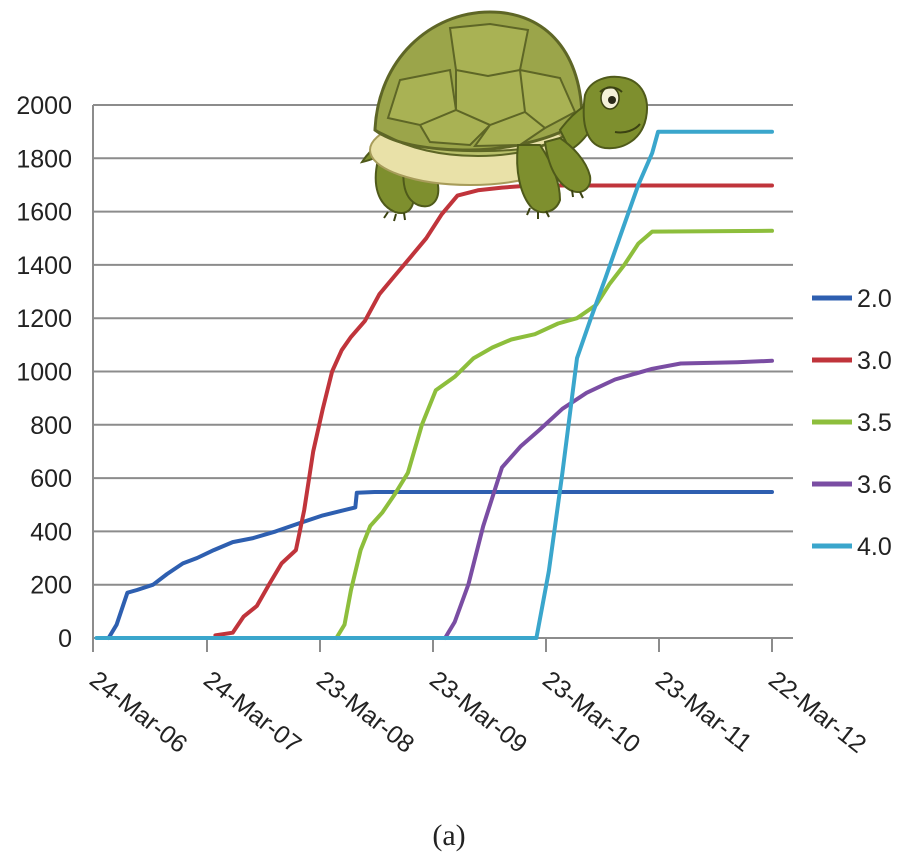  I want to click on y-axis-ticks: 0 200 400 600 800 1000 1200 1400 1600 1800 2000, so click(44, 372).